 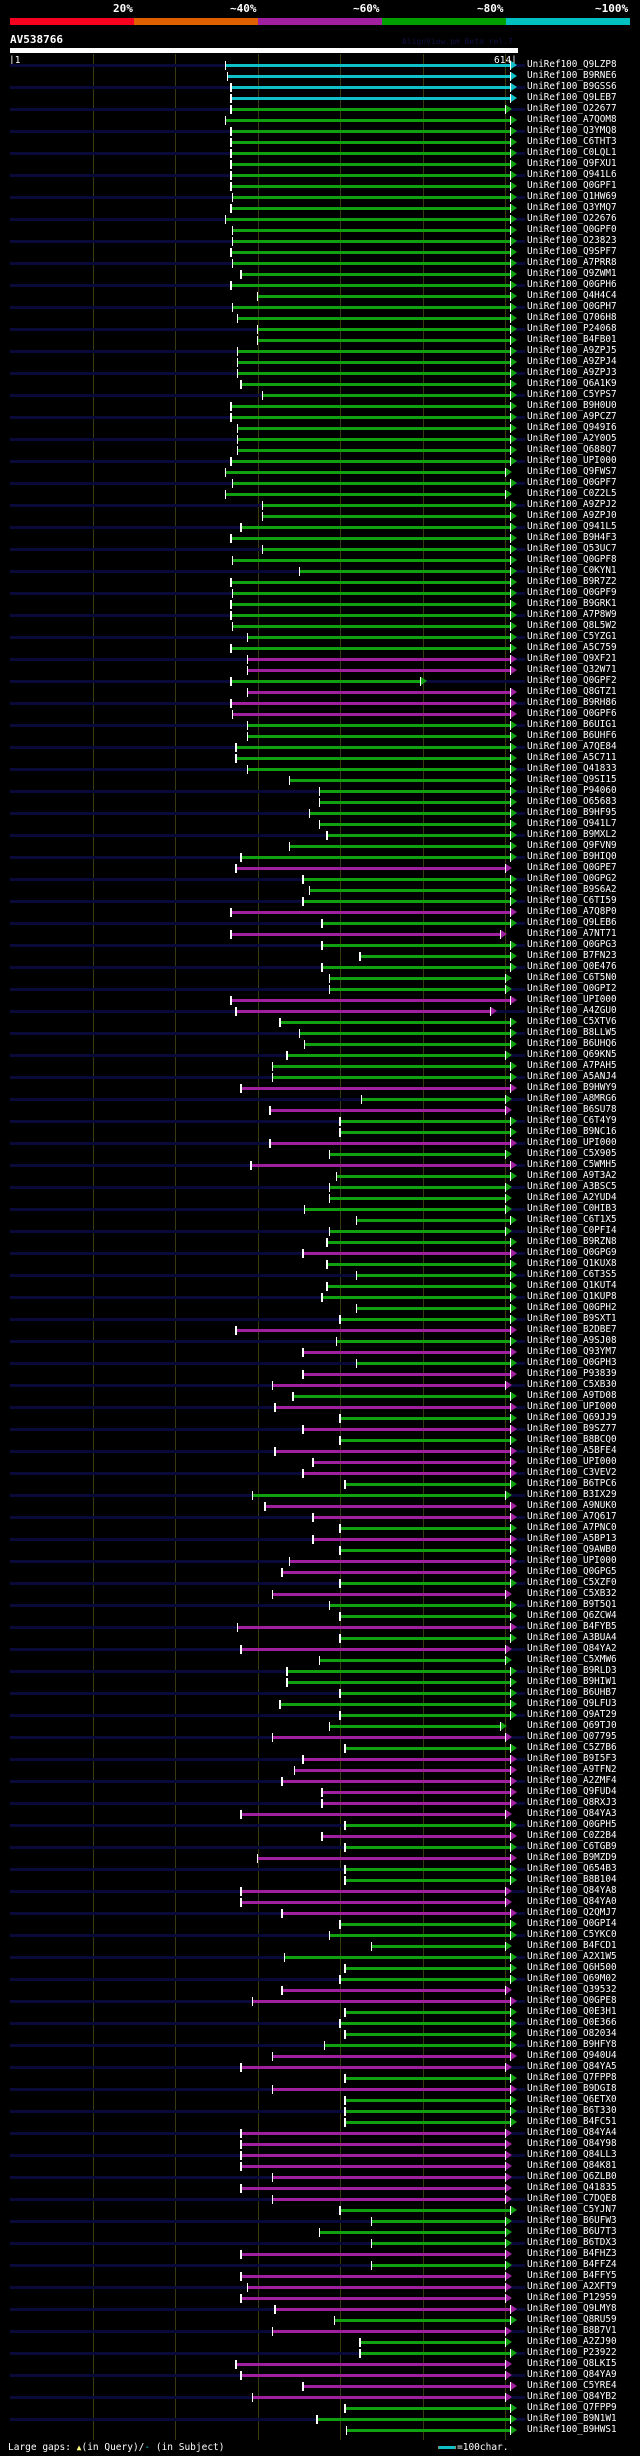 I want to click on hit-name-link: UniRef100_B9R7Z2, so click(x=572, y=581).